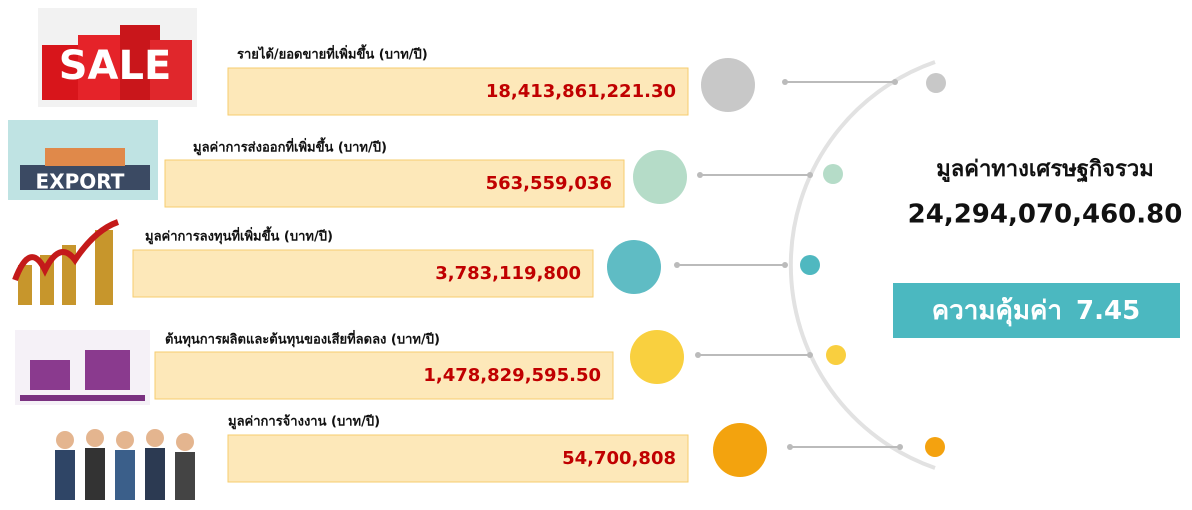 The width and height of the screenshot is (1192, 510). I want to click on arc, so click(862, 265).